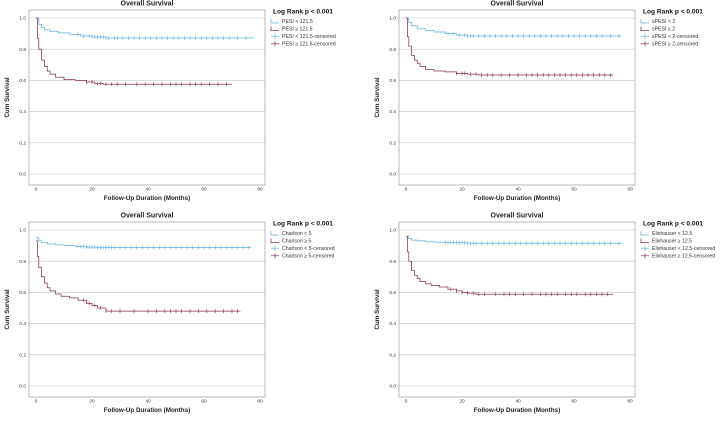 This screenshot has height=421, width=727. Describe the element at coordinates (309, 45) in the screenshot. I see `legend-entry: PESI ≥ 121.5-censored` at that location.